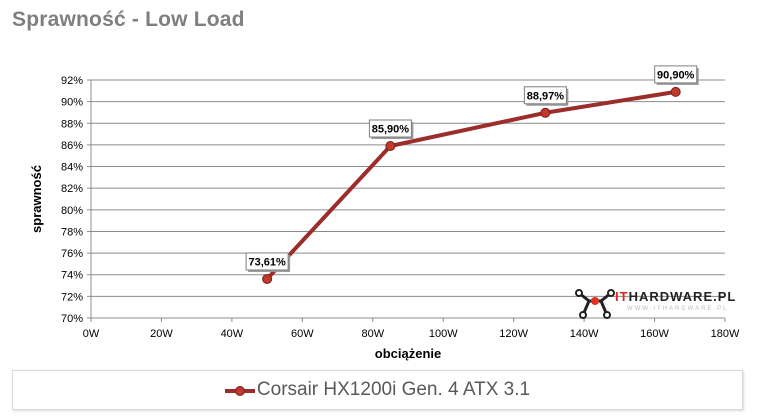 The width and height of the screenshot is (757, 416). What do you see at coordinates (239, 390) in the screenshot?
I see `legend-swatch-icon` at bounding box center [239, 390].